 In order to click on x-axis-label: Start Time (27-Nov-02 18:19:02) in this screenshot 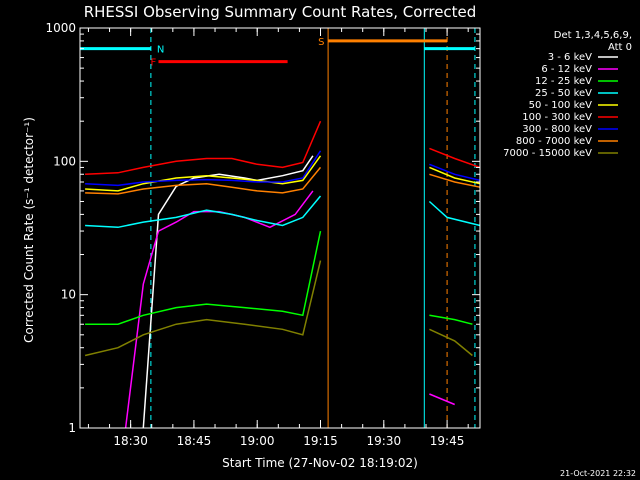, I will do `click(320, 463)`.